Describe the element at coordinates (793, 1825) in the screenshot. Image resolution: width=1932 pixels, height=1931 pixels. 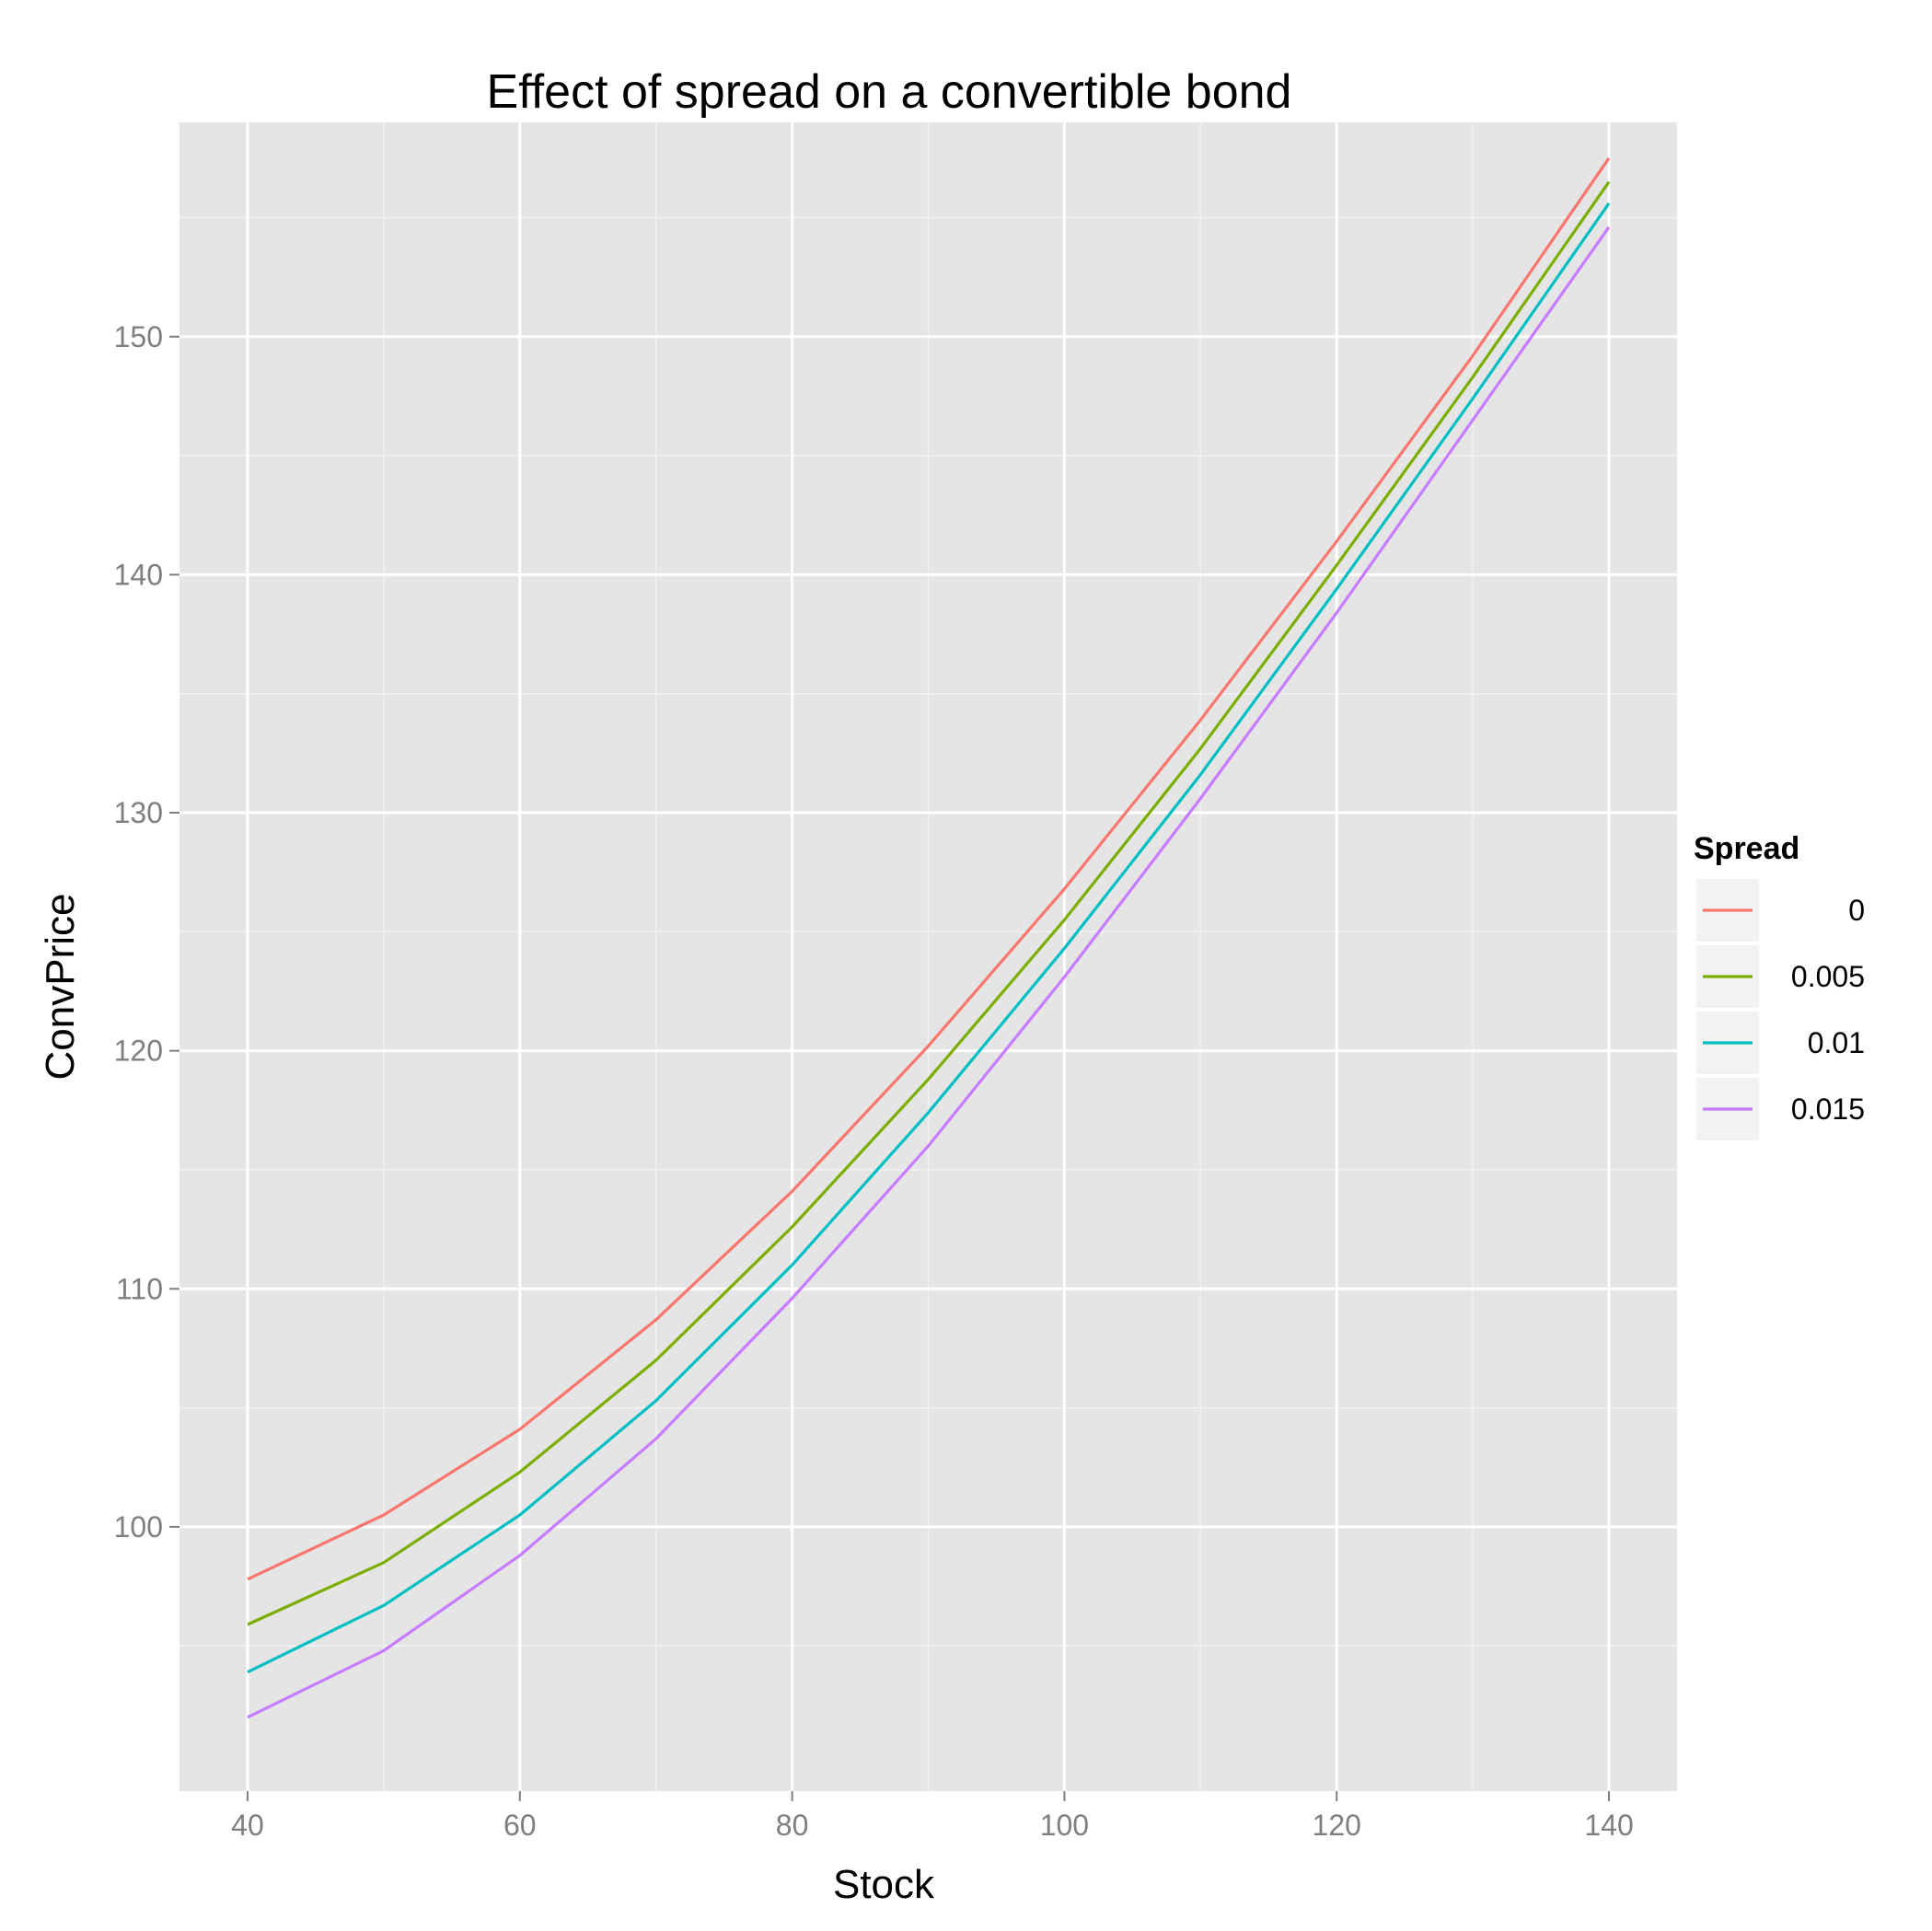
I see `x-tick-label: 80` at that location.